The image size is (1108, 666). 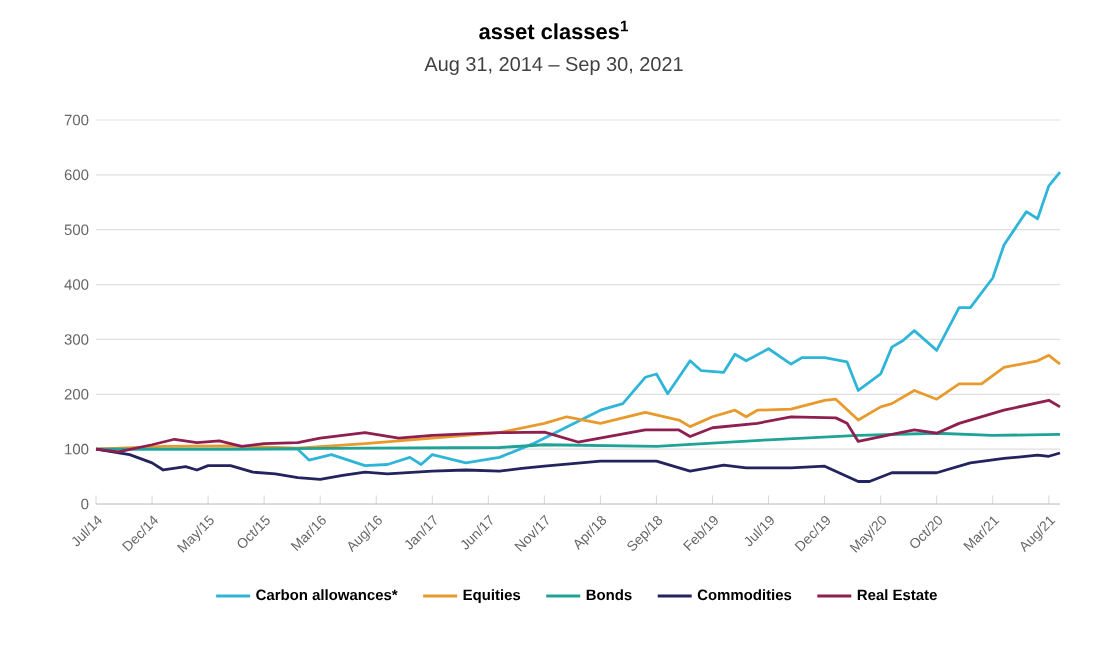 I want to click on line-series, so click(x=578, y=426).